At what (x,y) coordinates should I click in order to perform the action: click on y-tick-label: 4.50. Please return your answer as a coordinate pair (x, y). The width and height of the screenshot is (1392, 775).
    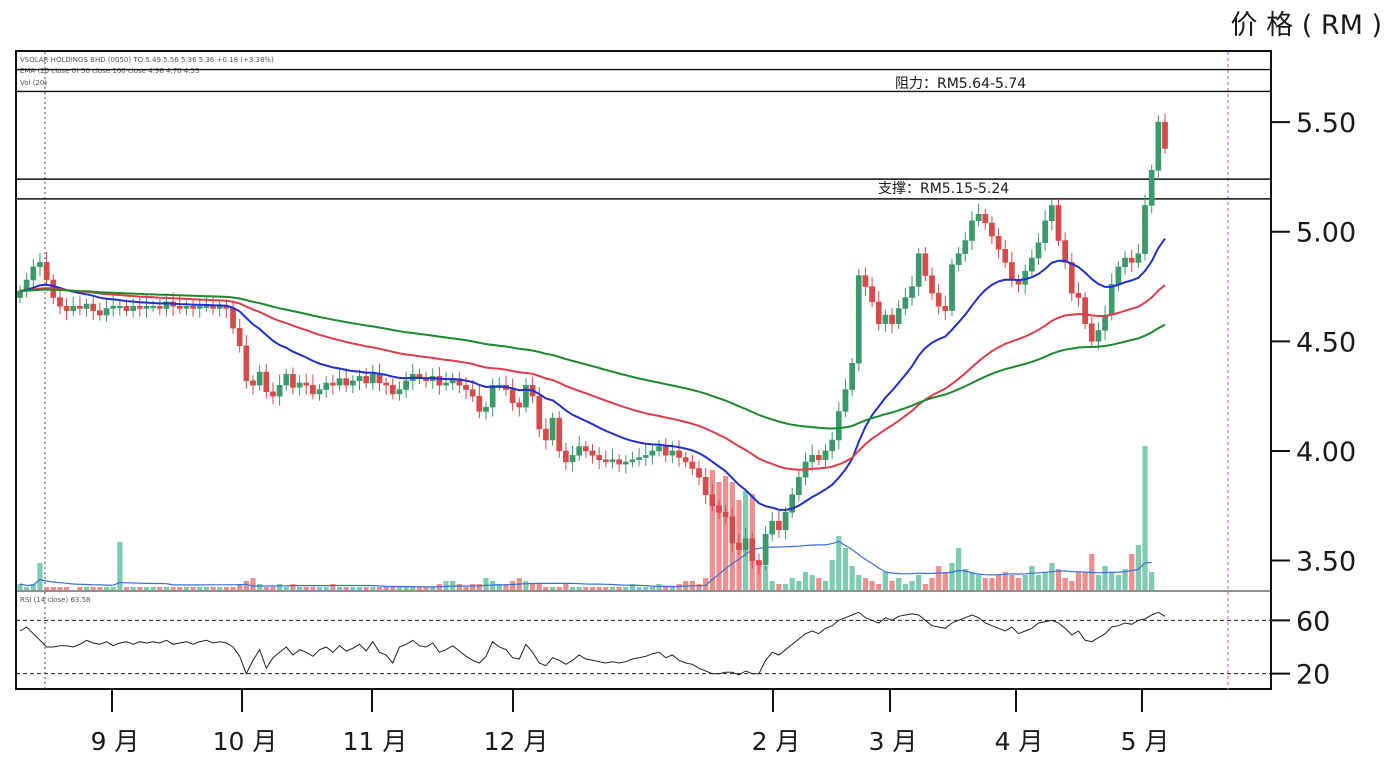
    Looking at the image, I should click on (1326, 342).